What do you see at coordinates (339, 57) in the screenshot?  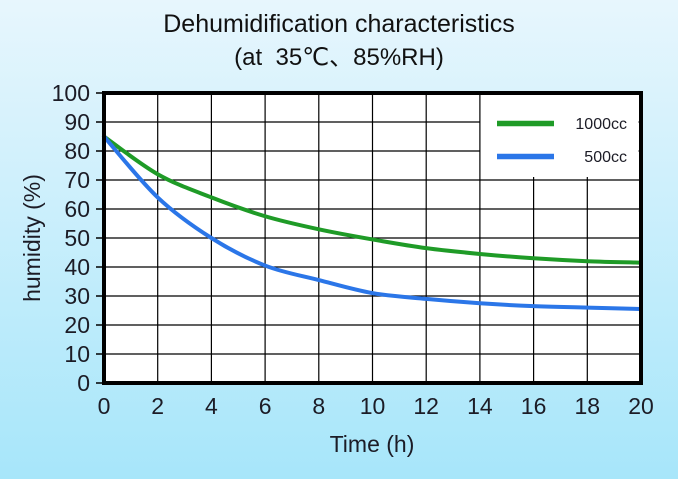 I see `chart-subtitle: (at 35℃、85%RH)` at bounding box center [339, 57].